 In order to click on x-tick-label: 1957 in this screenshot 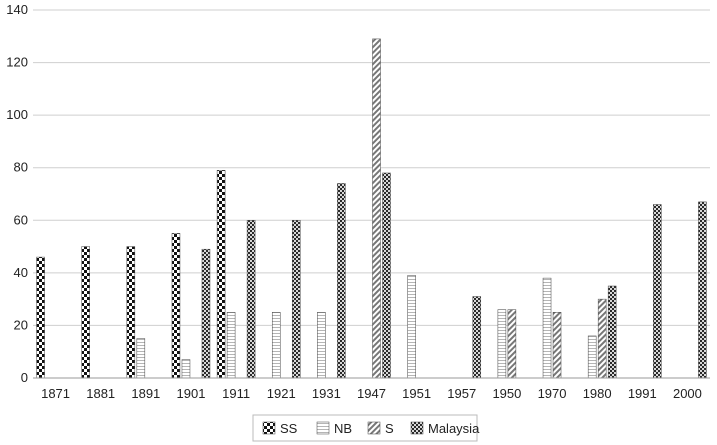, I will do `click(461, 393)`.